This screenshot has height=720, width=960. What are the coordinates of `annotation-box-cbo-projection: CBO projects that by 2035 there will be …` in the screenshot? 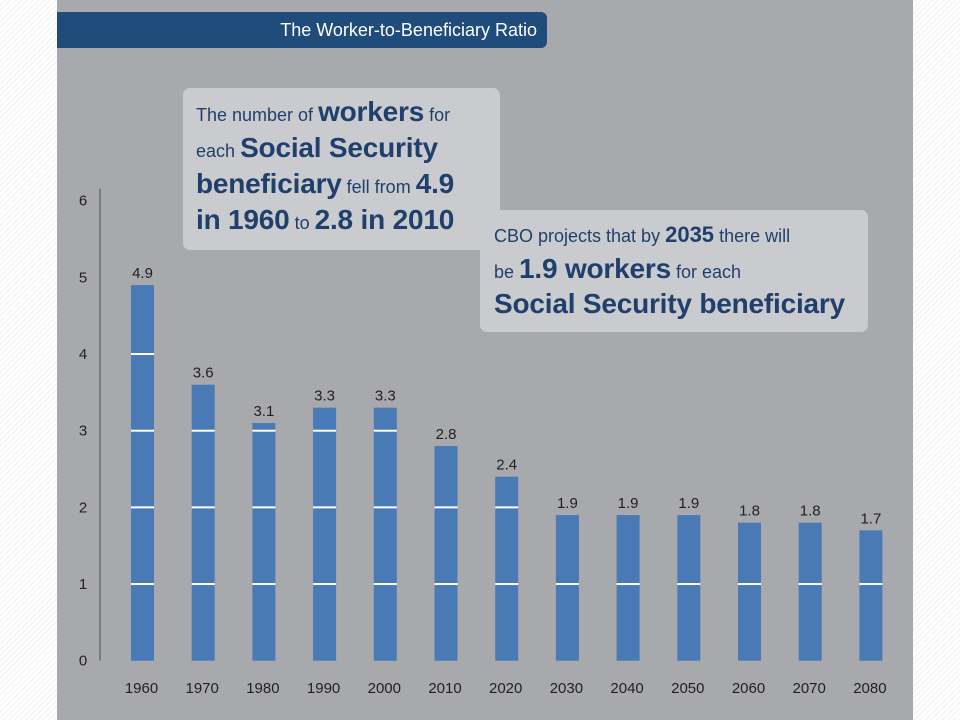 It's located at (674, 271).